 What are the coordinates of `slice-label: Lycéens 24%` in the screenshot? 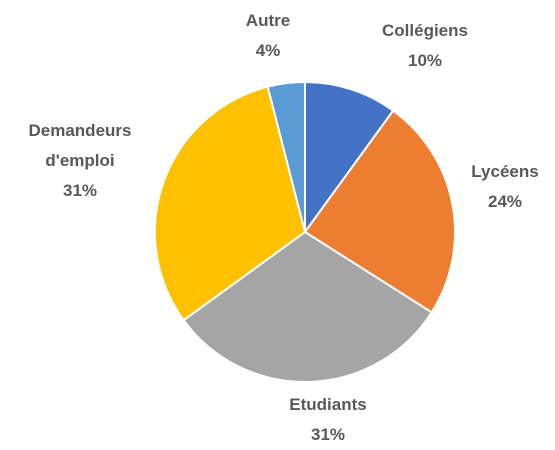 It's located at (500, 187).